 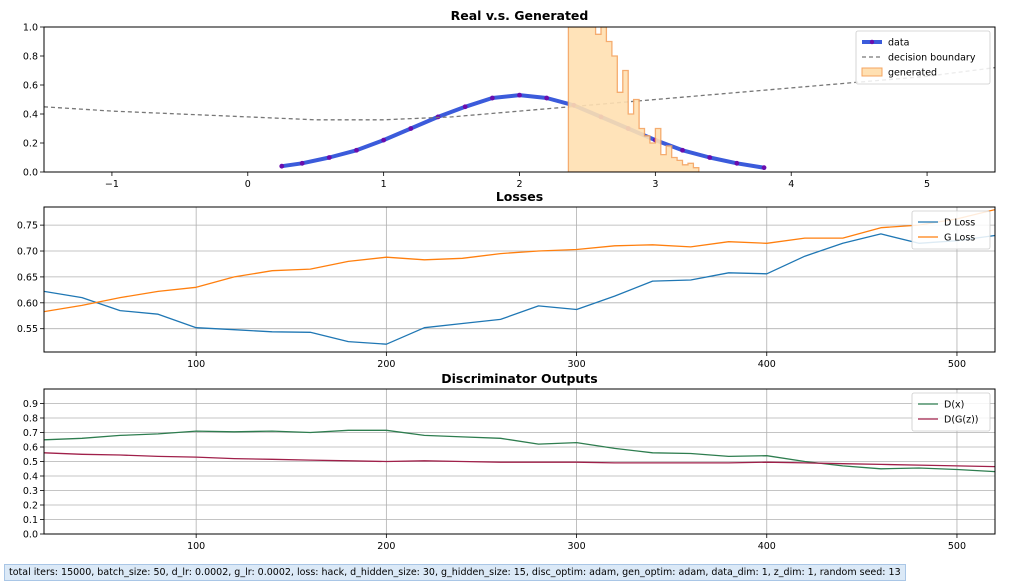 What do you see at coordinates (27, 252) in the screenshot?
I see `y-tick-label: 0.70` at bounding box center [27, 252].